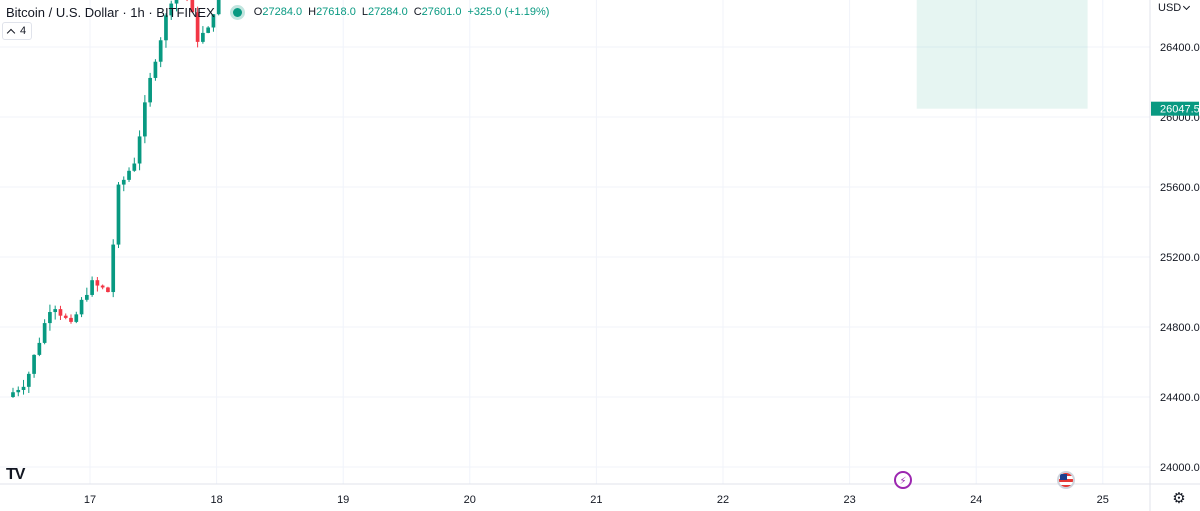 Image resolution: width=1200 pixels, height=511 pixels. I want to click on price-tick-label: 24000.0, so click(1180, 468).